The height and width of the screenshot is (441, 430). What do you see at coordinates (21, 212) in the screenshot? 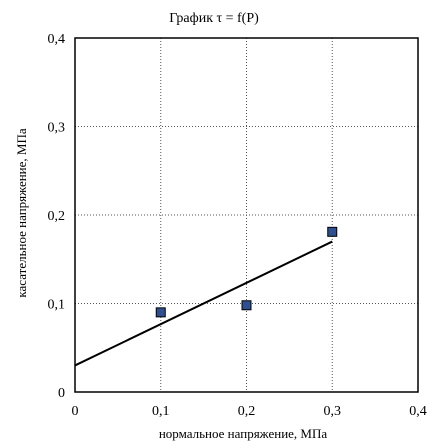
I see `y-axis-label: касательное напряжение, МПа` at bounding box center [21, 212].